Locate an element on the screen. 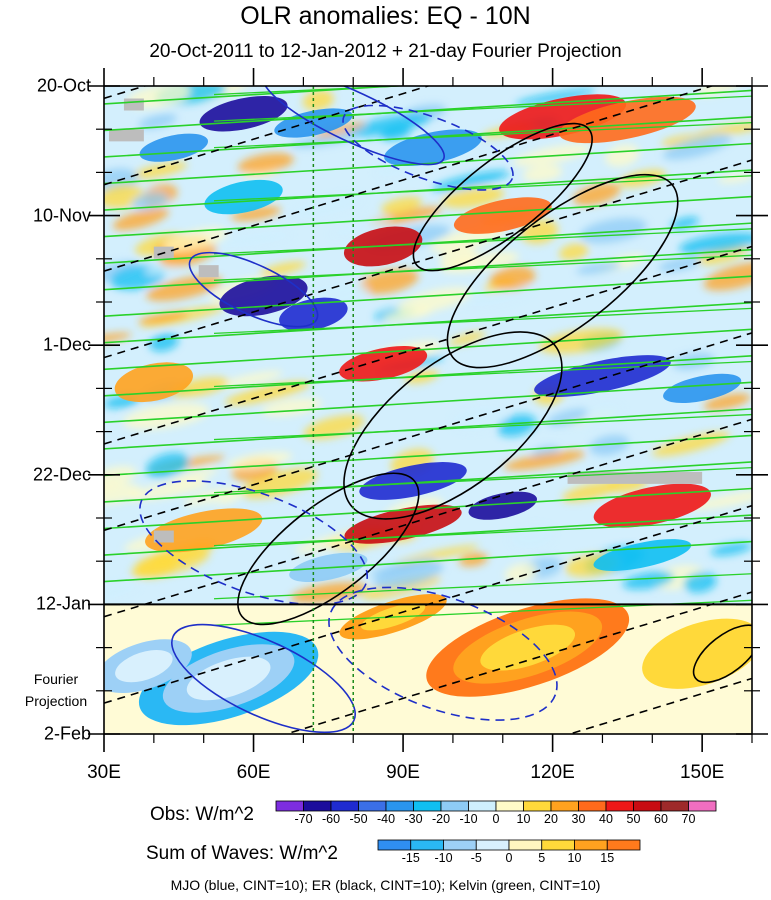  chart-title: OLR anomalies: EQ - 10N is located at coordinates (385, 16).